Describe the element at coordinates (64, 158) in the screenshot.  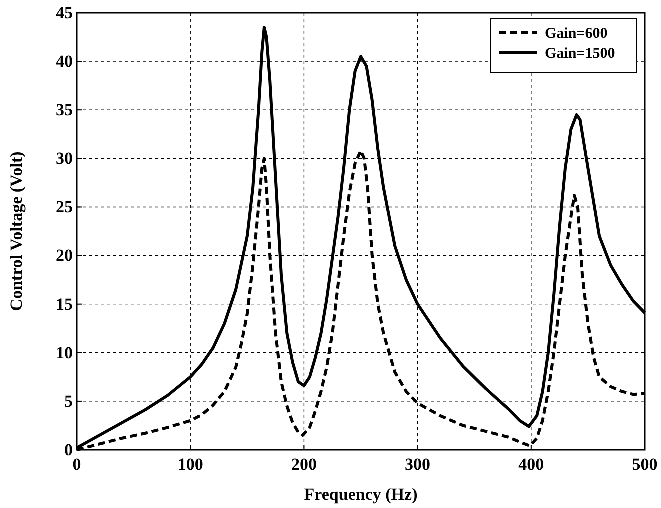
I see `y-tick-label: 30` at that location.